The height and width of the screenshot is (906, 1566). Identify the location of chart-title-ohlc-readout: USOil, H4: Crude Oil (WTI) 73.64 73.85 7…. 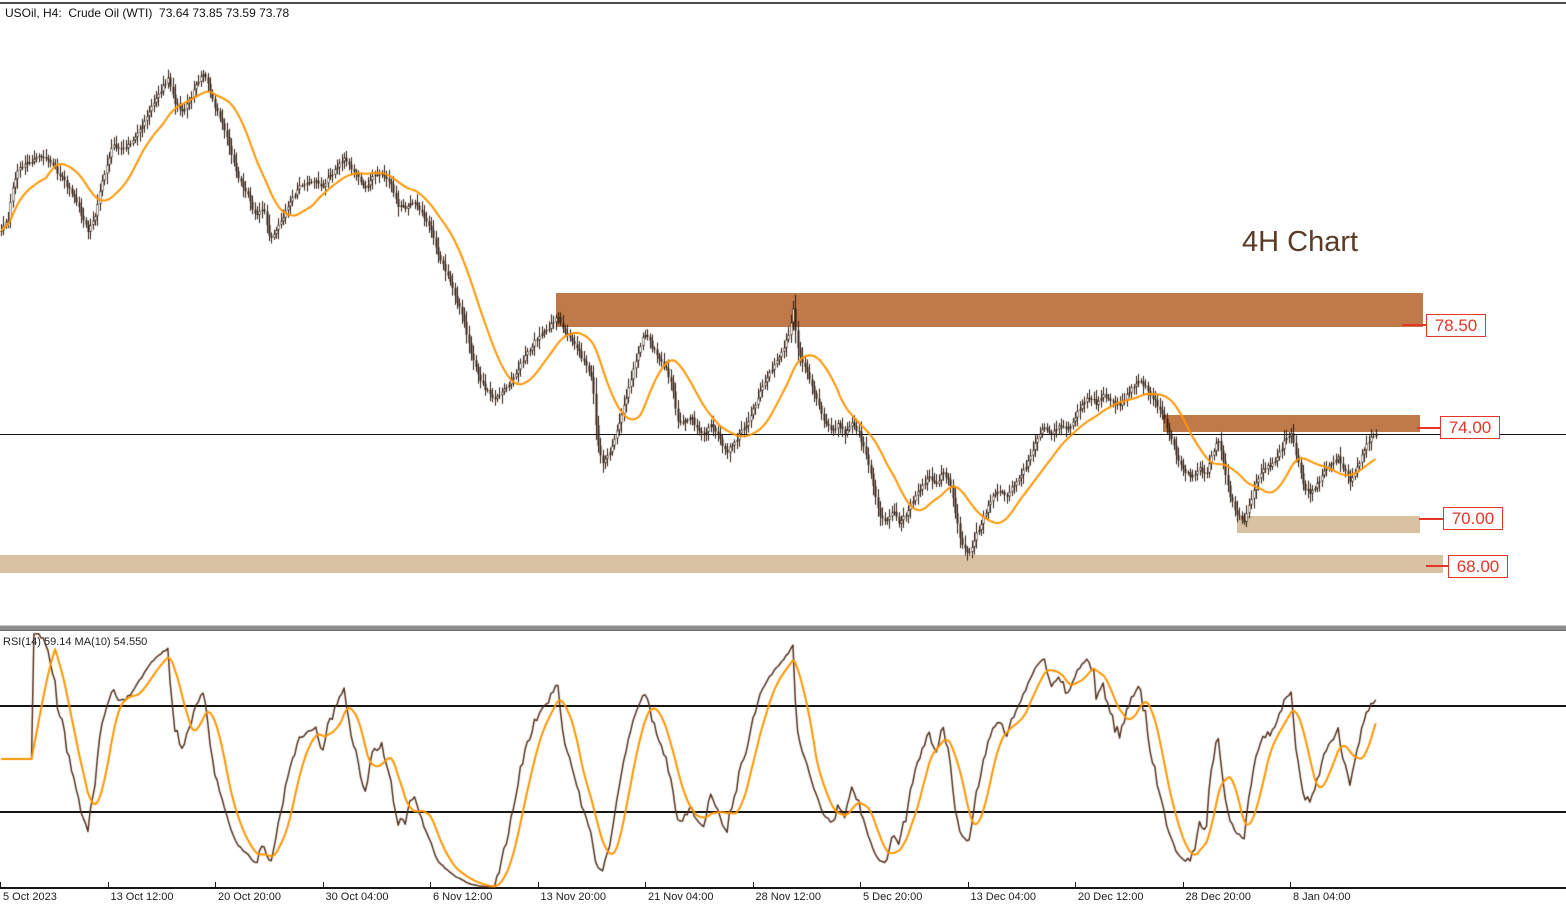
(147, 13).